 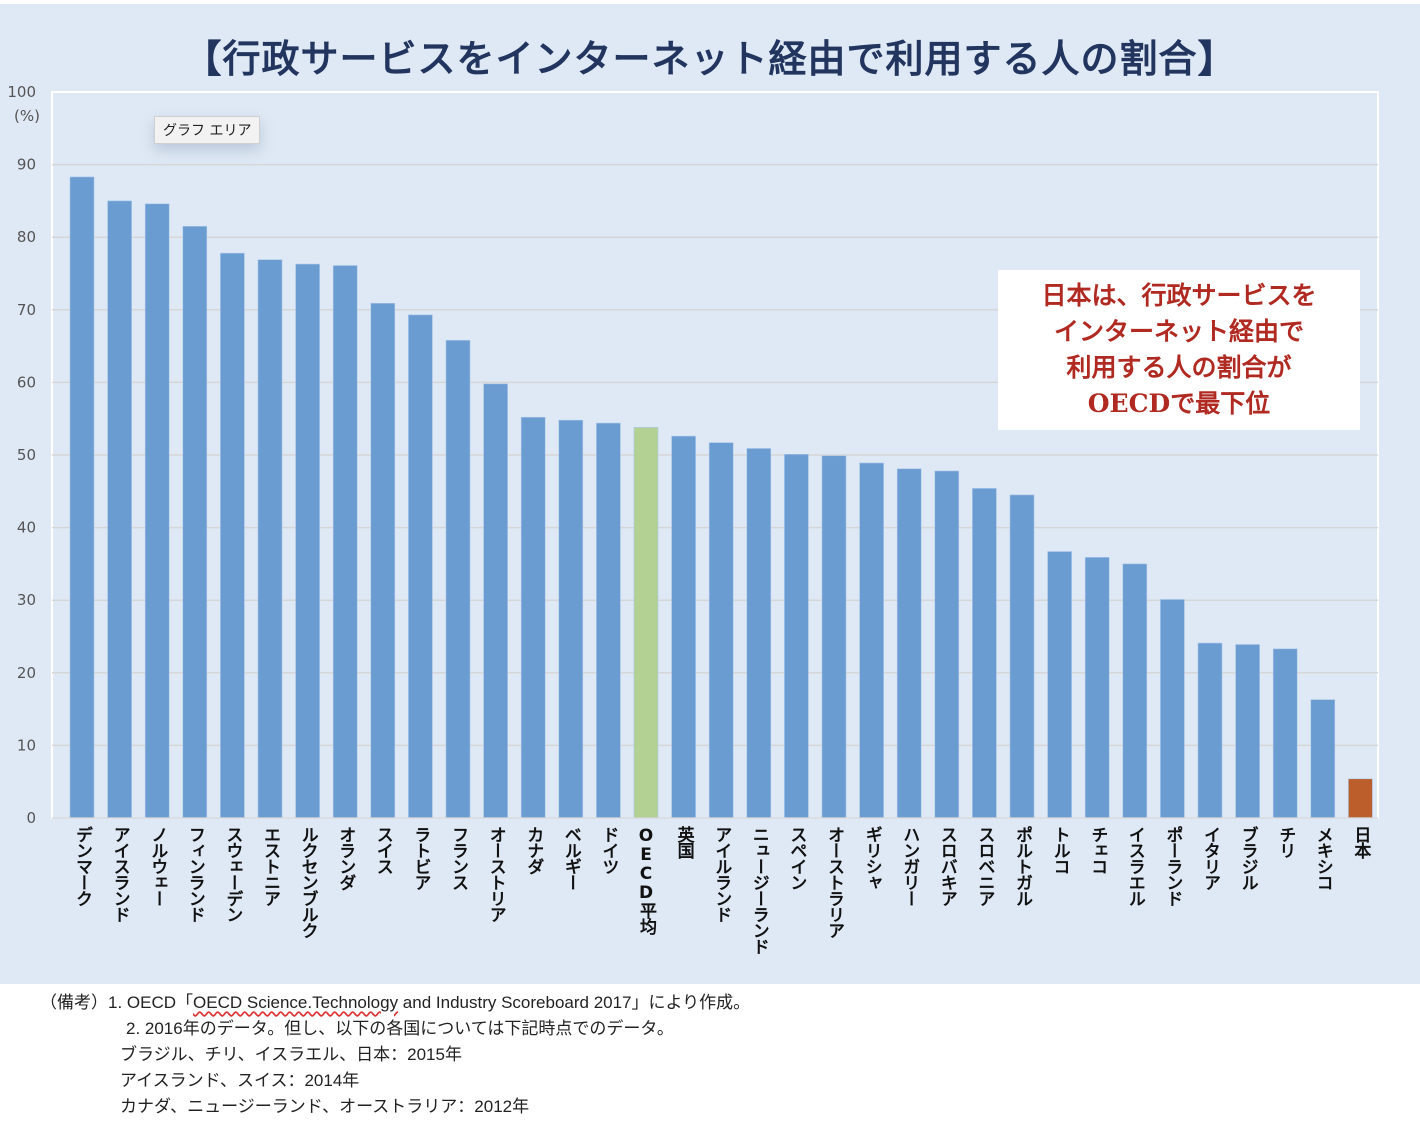 I want to click on note-1b: OECD Science.Technology, so click(x=296, y=1002).